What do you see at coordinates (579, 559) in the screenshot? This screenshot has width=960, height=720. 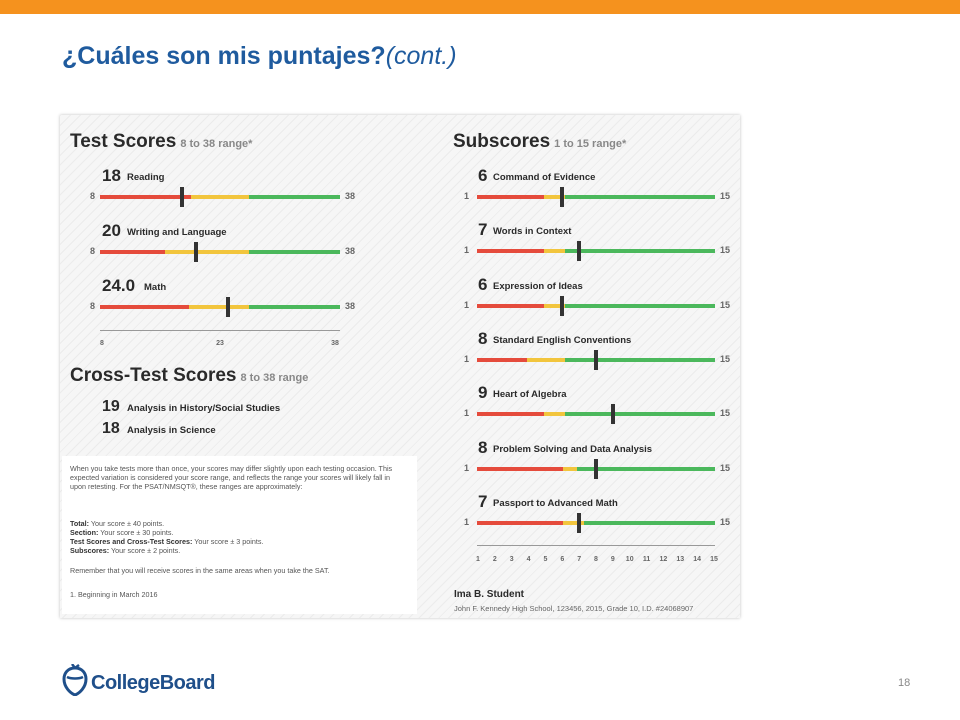 I see `subscore-axis-tick: 7` at bounding box center [579, 559].